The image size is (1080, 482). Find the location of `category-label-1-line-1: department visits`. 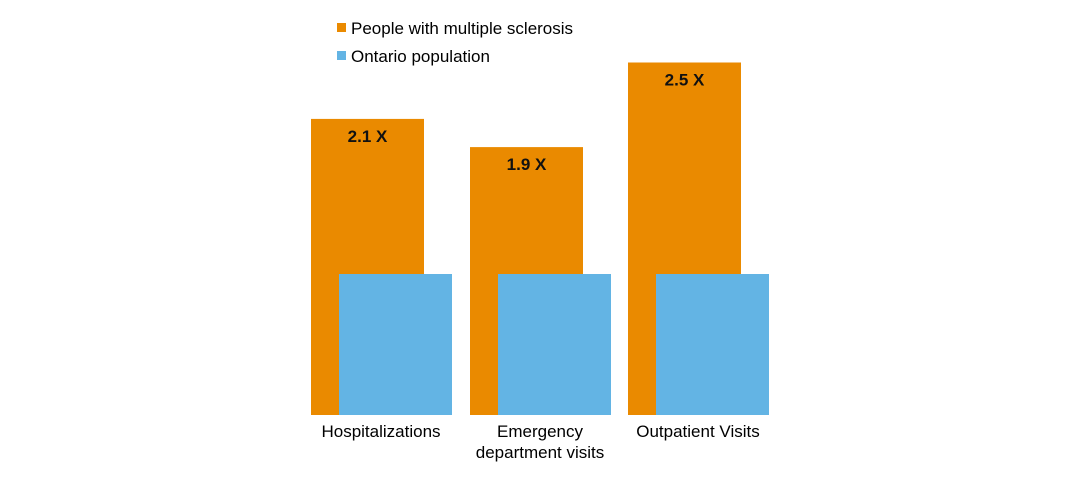

category-label-1-line-1: department visits is located at coordinates (540, 452).